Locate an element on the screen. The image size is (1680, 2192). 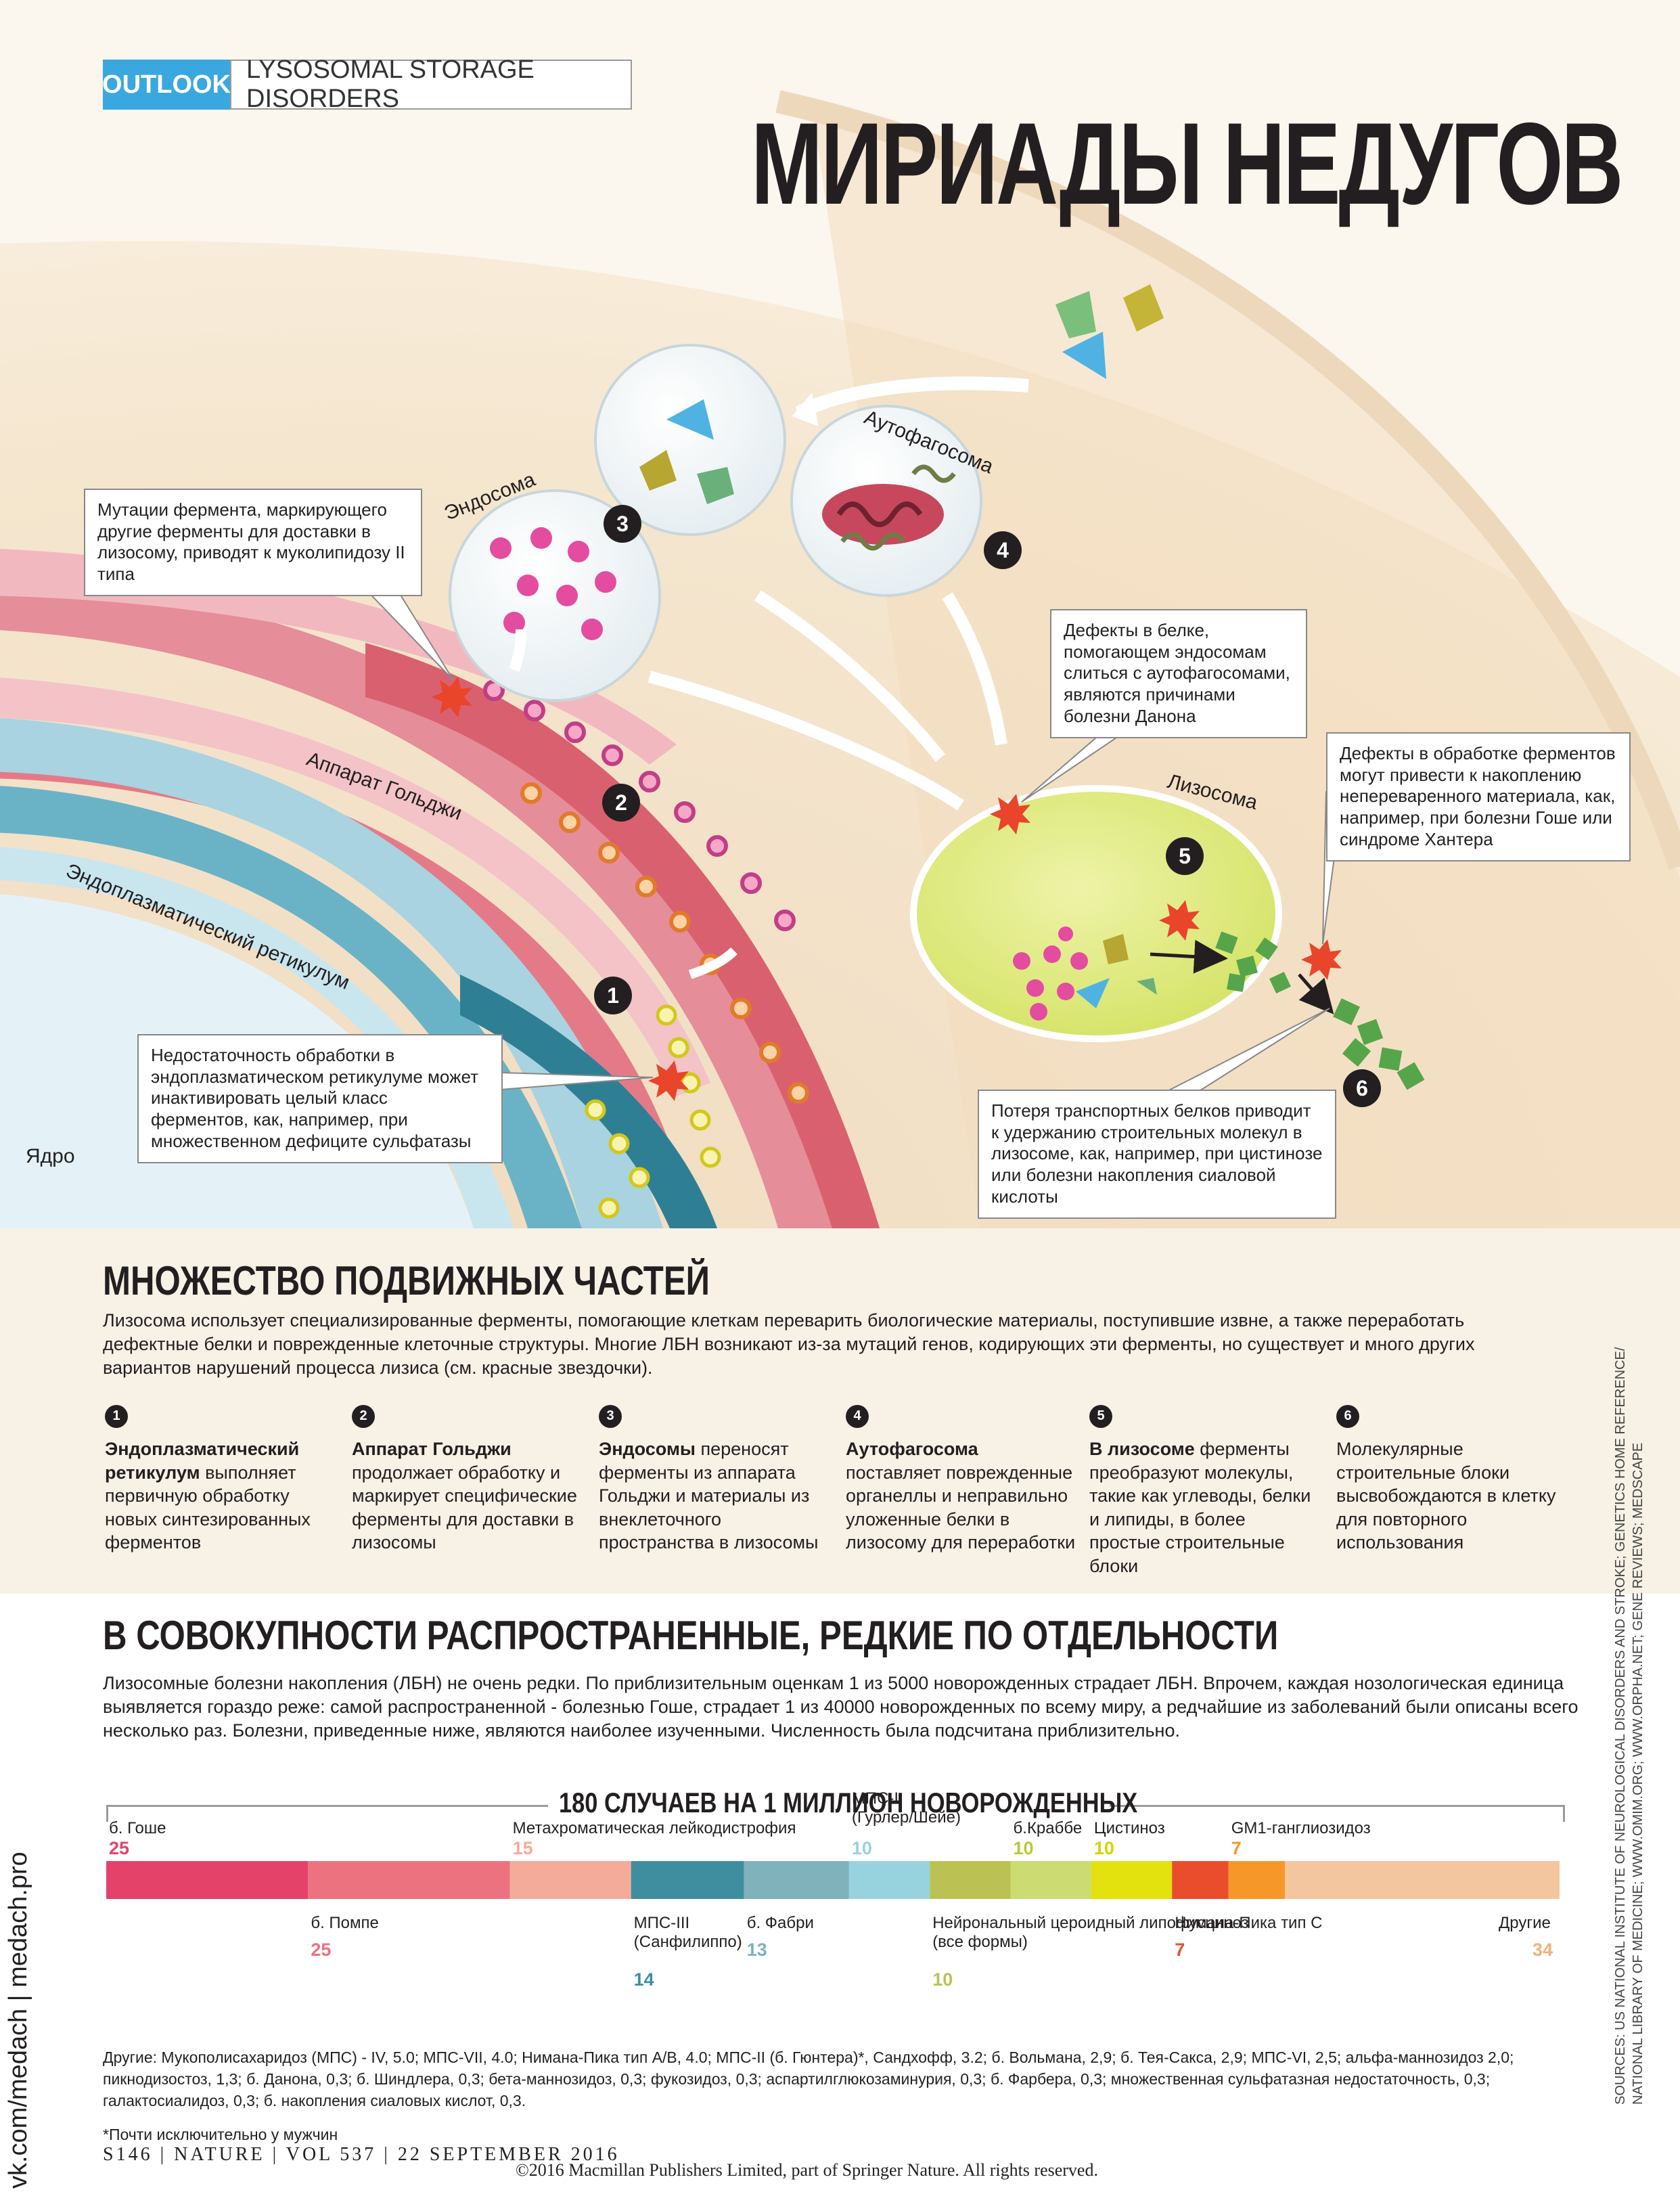
segment-label: GM1-ганглиозидоз is located at coordinates (1301, 1828).